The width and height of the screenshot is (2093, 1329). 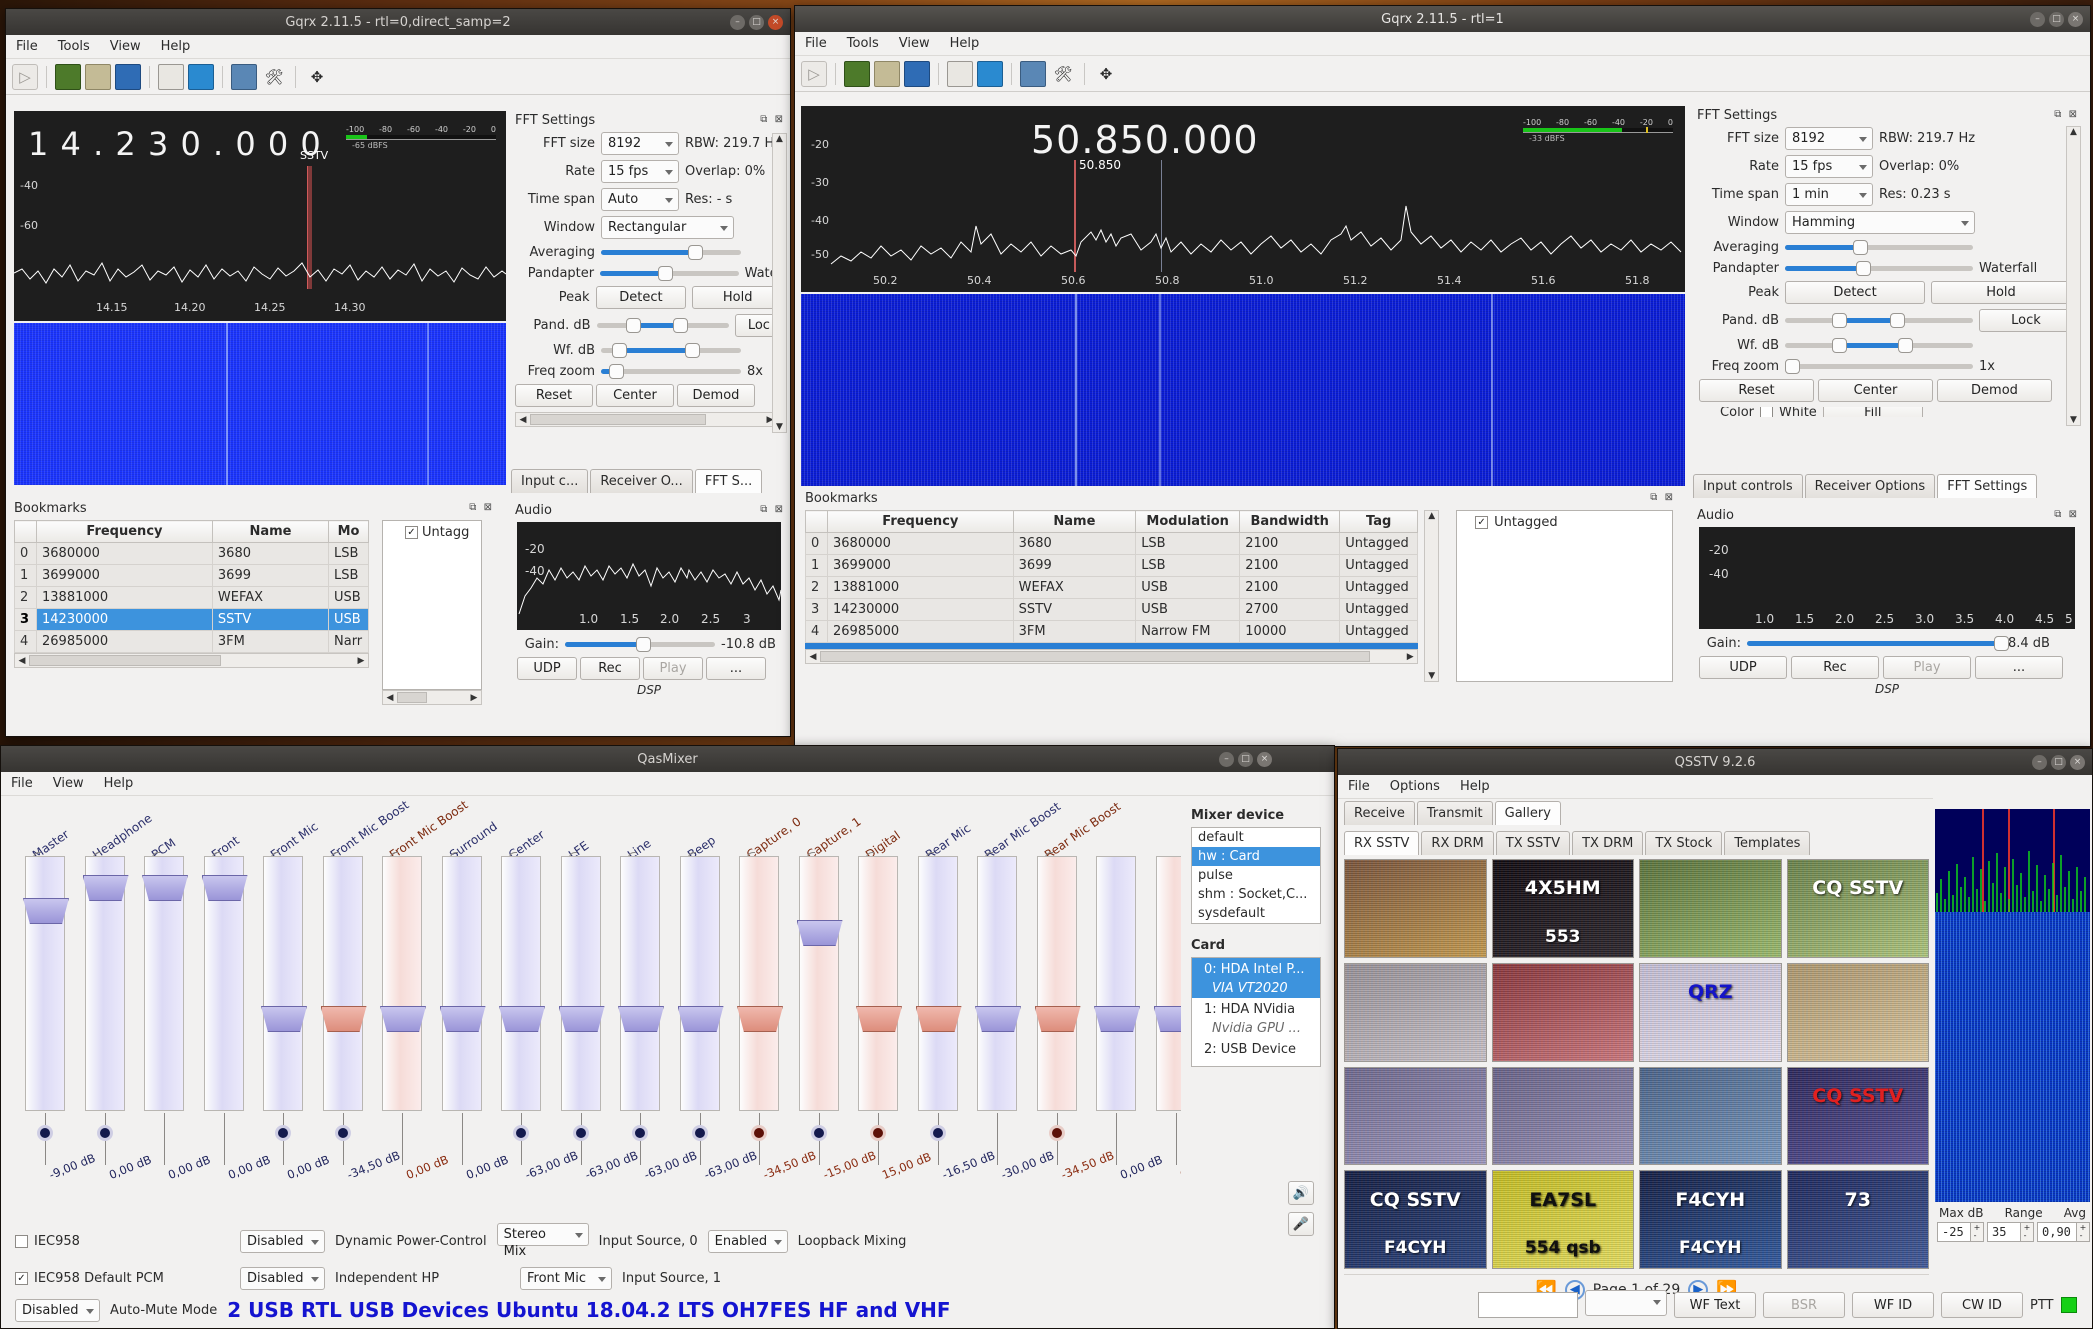 What do you see at coordinates (917, 73) in the screenshot?
I see `save-icon` at bounding box center [917, 73].